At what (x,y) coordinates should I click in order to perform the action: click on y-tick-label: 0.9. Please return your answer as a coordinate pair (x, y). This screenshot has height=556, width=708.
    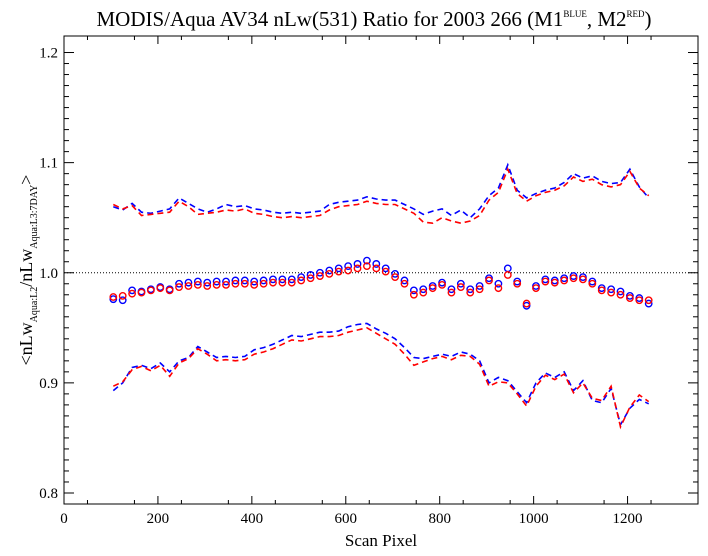
    Looking at the image, I should click on (48, 384).